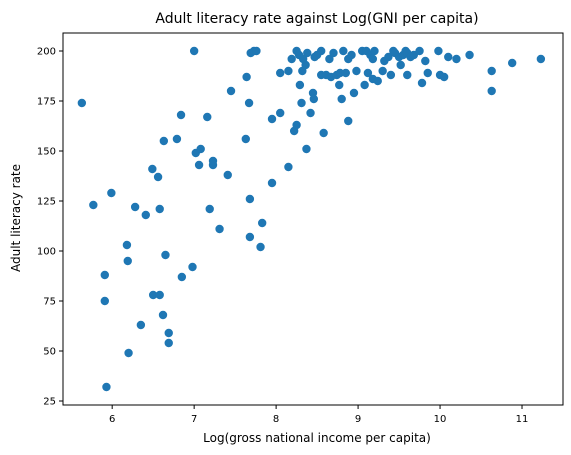 This screenshot has height=455, width=571. Describe the element at coordinates (46, 202) in the screenshot. I see `y-tick-label: 125` at that location.